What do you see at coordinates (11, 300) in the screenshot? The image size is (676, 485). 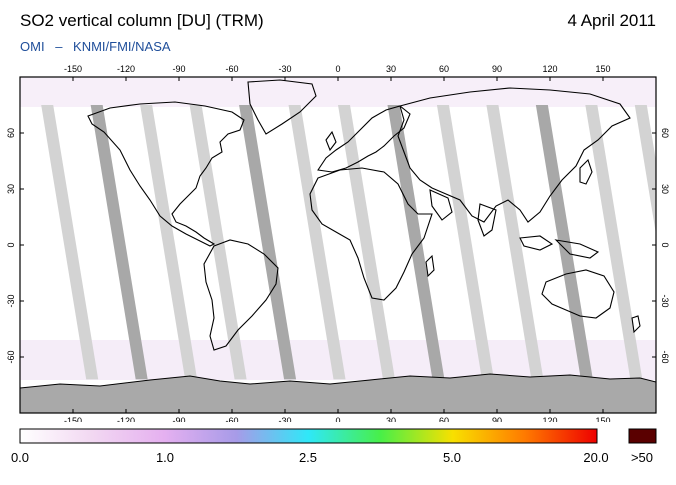 I see `lat-tick-label-left: -30` at bounding box center [11, 300].